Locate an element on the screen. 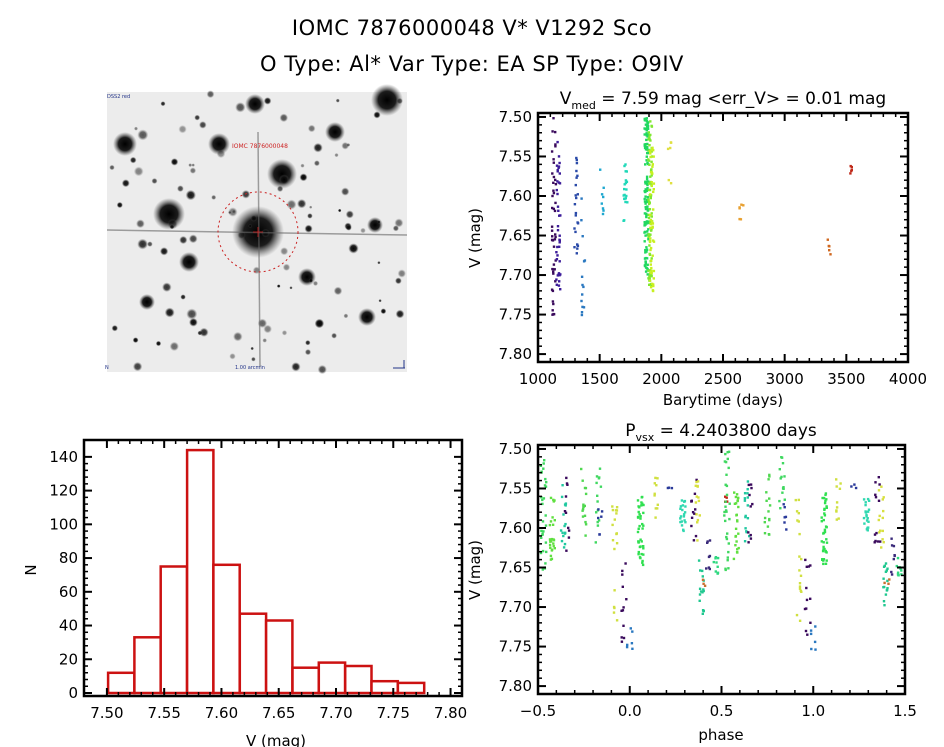 This screenshot has height=747, width=944. lightcurve-ytick-label: 7.65 is located at coordinates (515, 236).